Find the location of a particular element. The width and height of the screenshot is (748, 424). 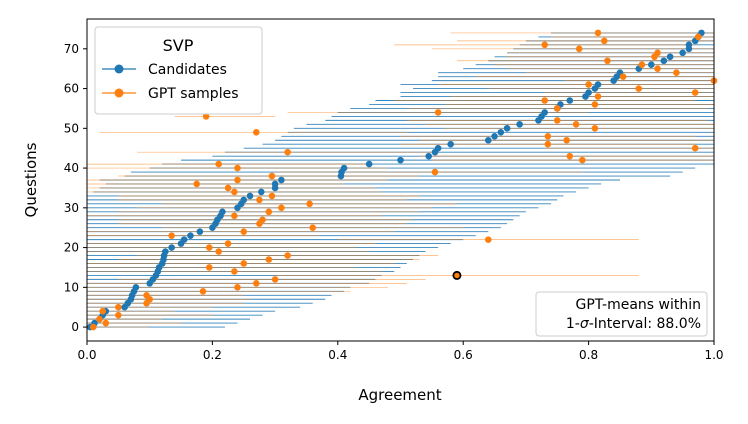

legend-title: SVP is located at coordinates (178, 45).